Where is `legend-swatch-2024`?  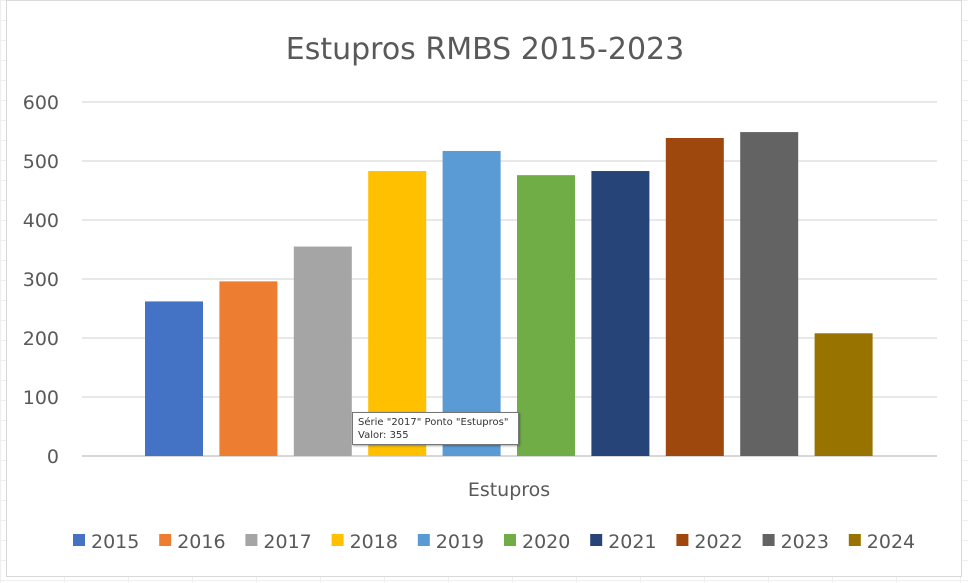 legend-swatch-2024 is located at coordinates (854, 540).